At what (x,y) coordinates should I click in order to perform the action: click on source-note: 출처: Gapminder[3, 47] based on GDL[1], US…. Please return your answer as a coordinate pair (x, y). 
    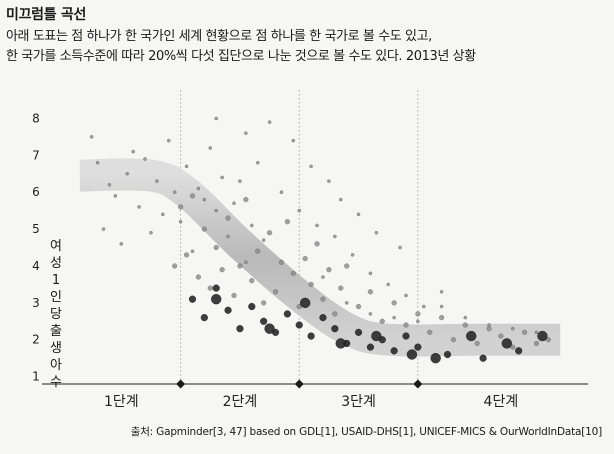
    Looking at the image, I should click on (366, 432).